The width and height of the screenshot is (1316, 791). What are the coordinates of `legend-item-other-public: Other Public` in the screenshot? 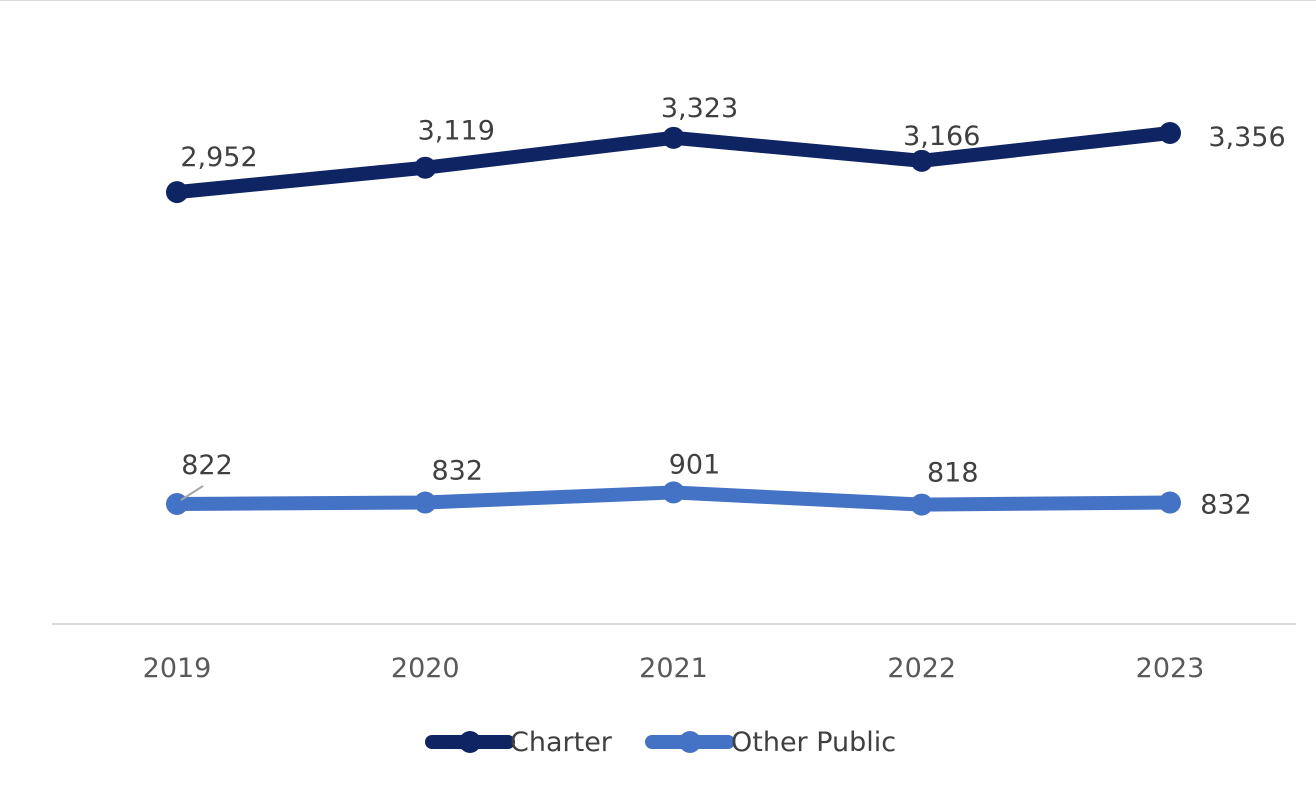 It's located at (770, 742).